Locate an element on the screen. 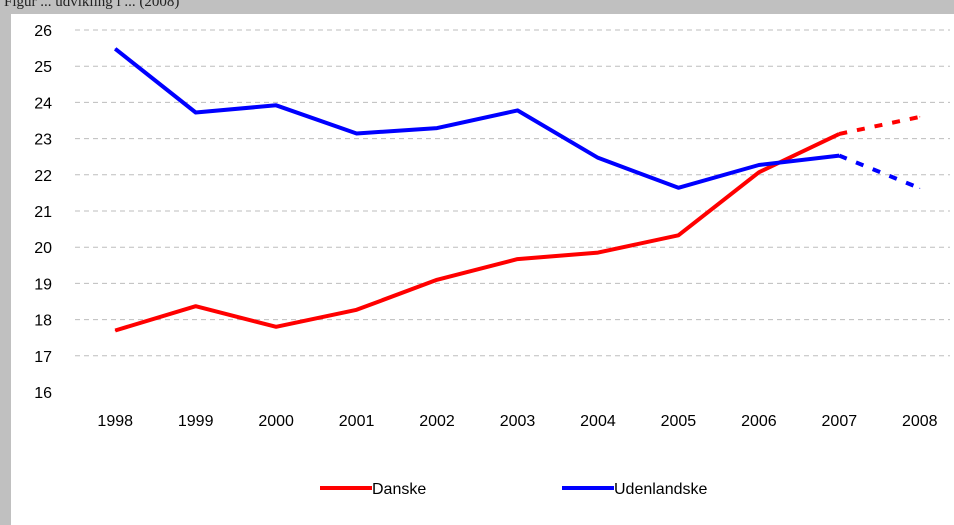 The image size is (954, 525). x-tick-label: 2005 is located at coordinates (679, 421).